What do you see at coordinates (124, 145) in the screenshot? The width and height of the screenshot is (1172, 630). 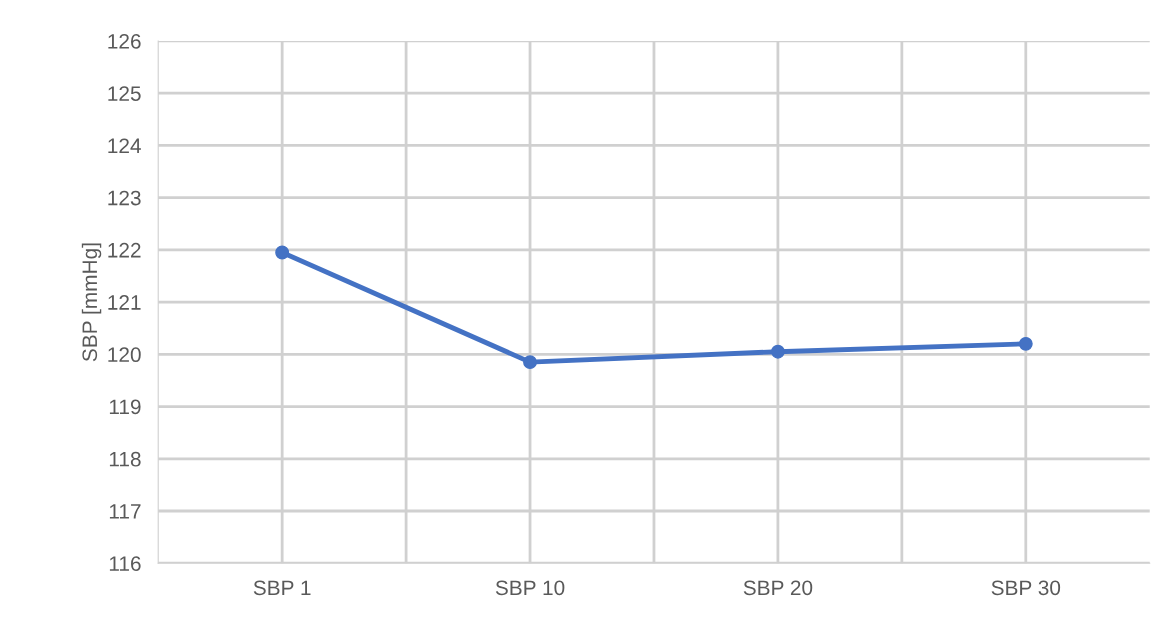 I see `y-tick-label: 124` at bounding box center [124, 145].